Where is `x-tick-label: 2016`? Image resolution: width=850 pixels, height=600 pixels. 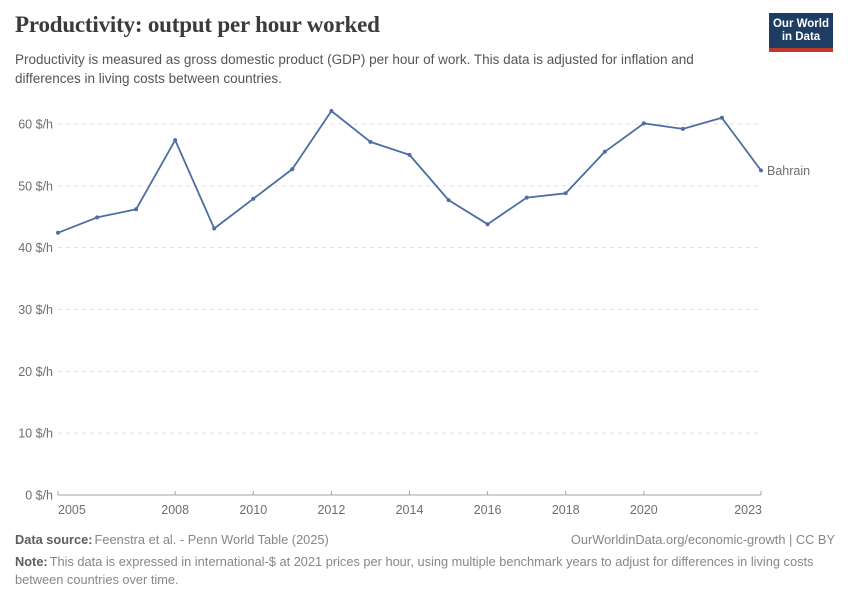
x-tick-label: 2016 is located at coordinates (488, 510).